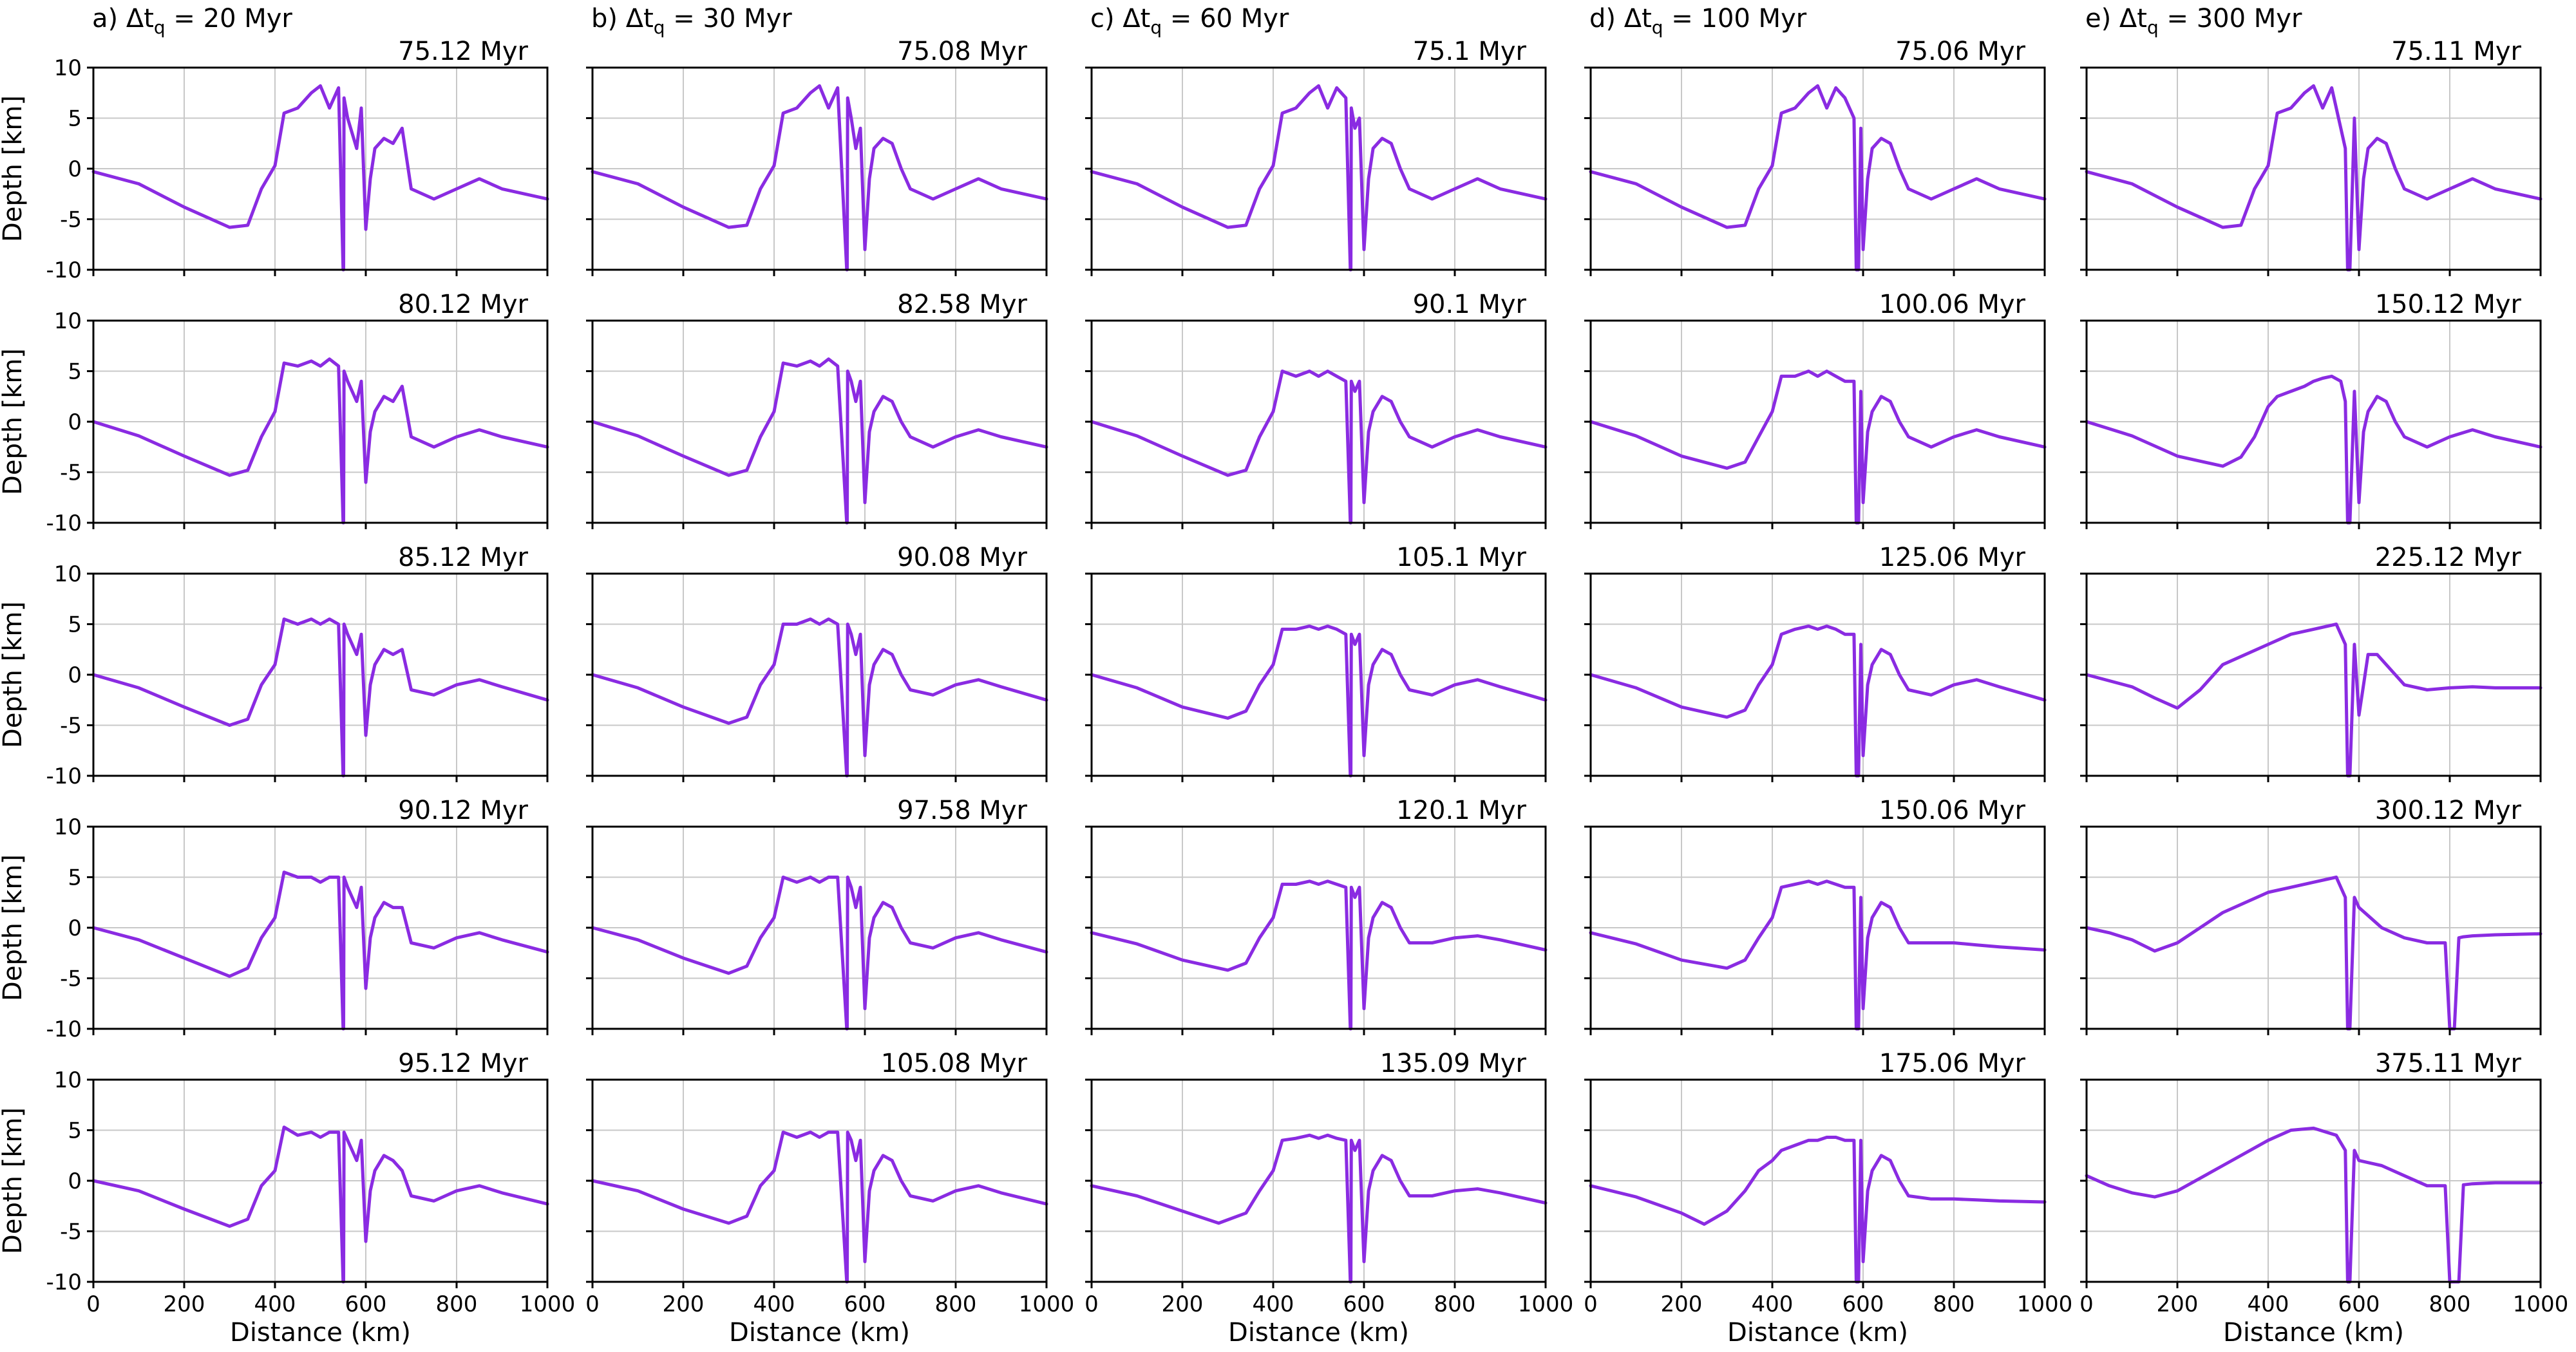  What do you see at coordinates (1461, 810) in the screenshot?
I see `panel-time-label: 120.1 Myr` at bounding box center [1461, 810].